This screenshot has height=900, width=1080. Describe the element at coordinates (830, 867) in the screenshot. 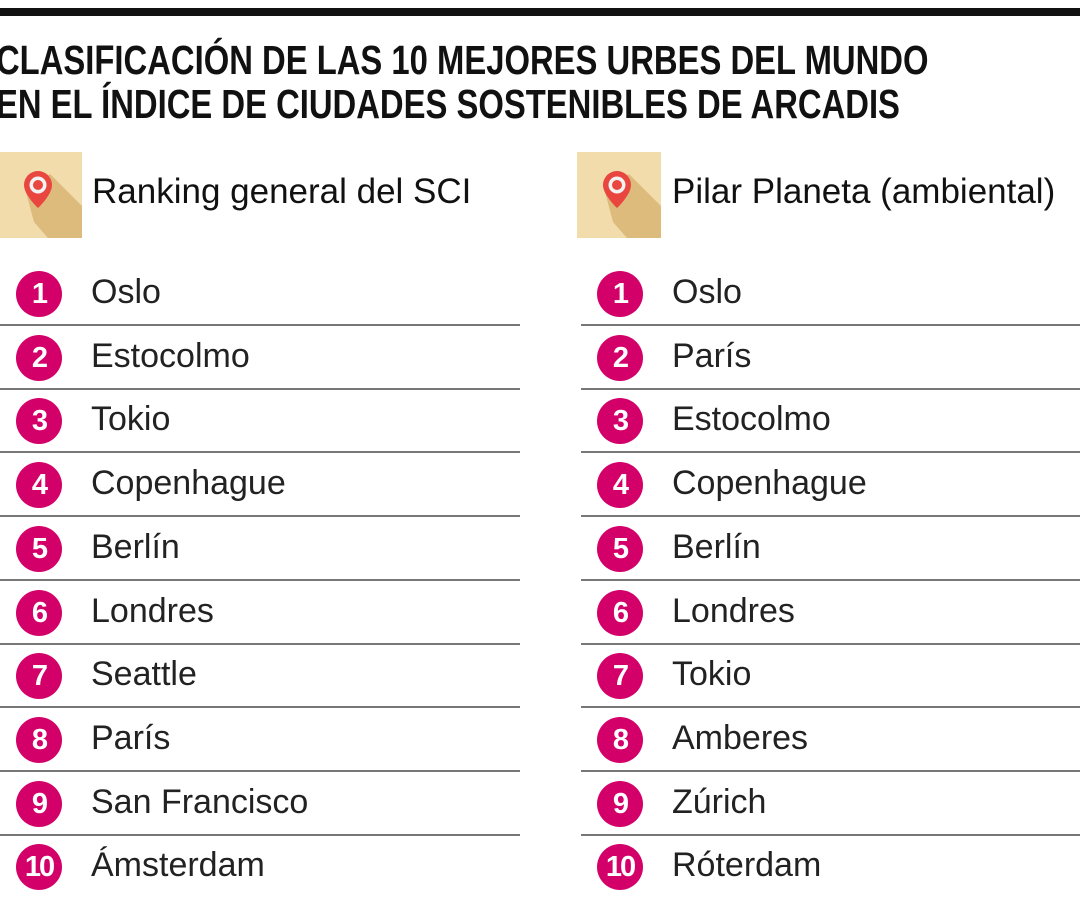

I see `list-item: 10 Róterdam` at that location.